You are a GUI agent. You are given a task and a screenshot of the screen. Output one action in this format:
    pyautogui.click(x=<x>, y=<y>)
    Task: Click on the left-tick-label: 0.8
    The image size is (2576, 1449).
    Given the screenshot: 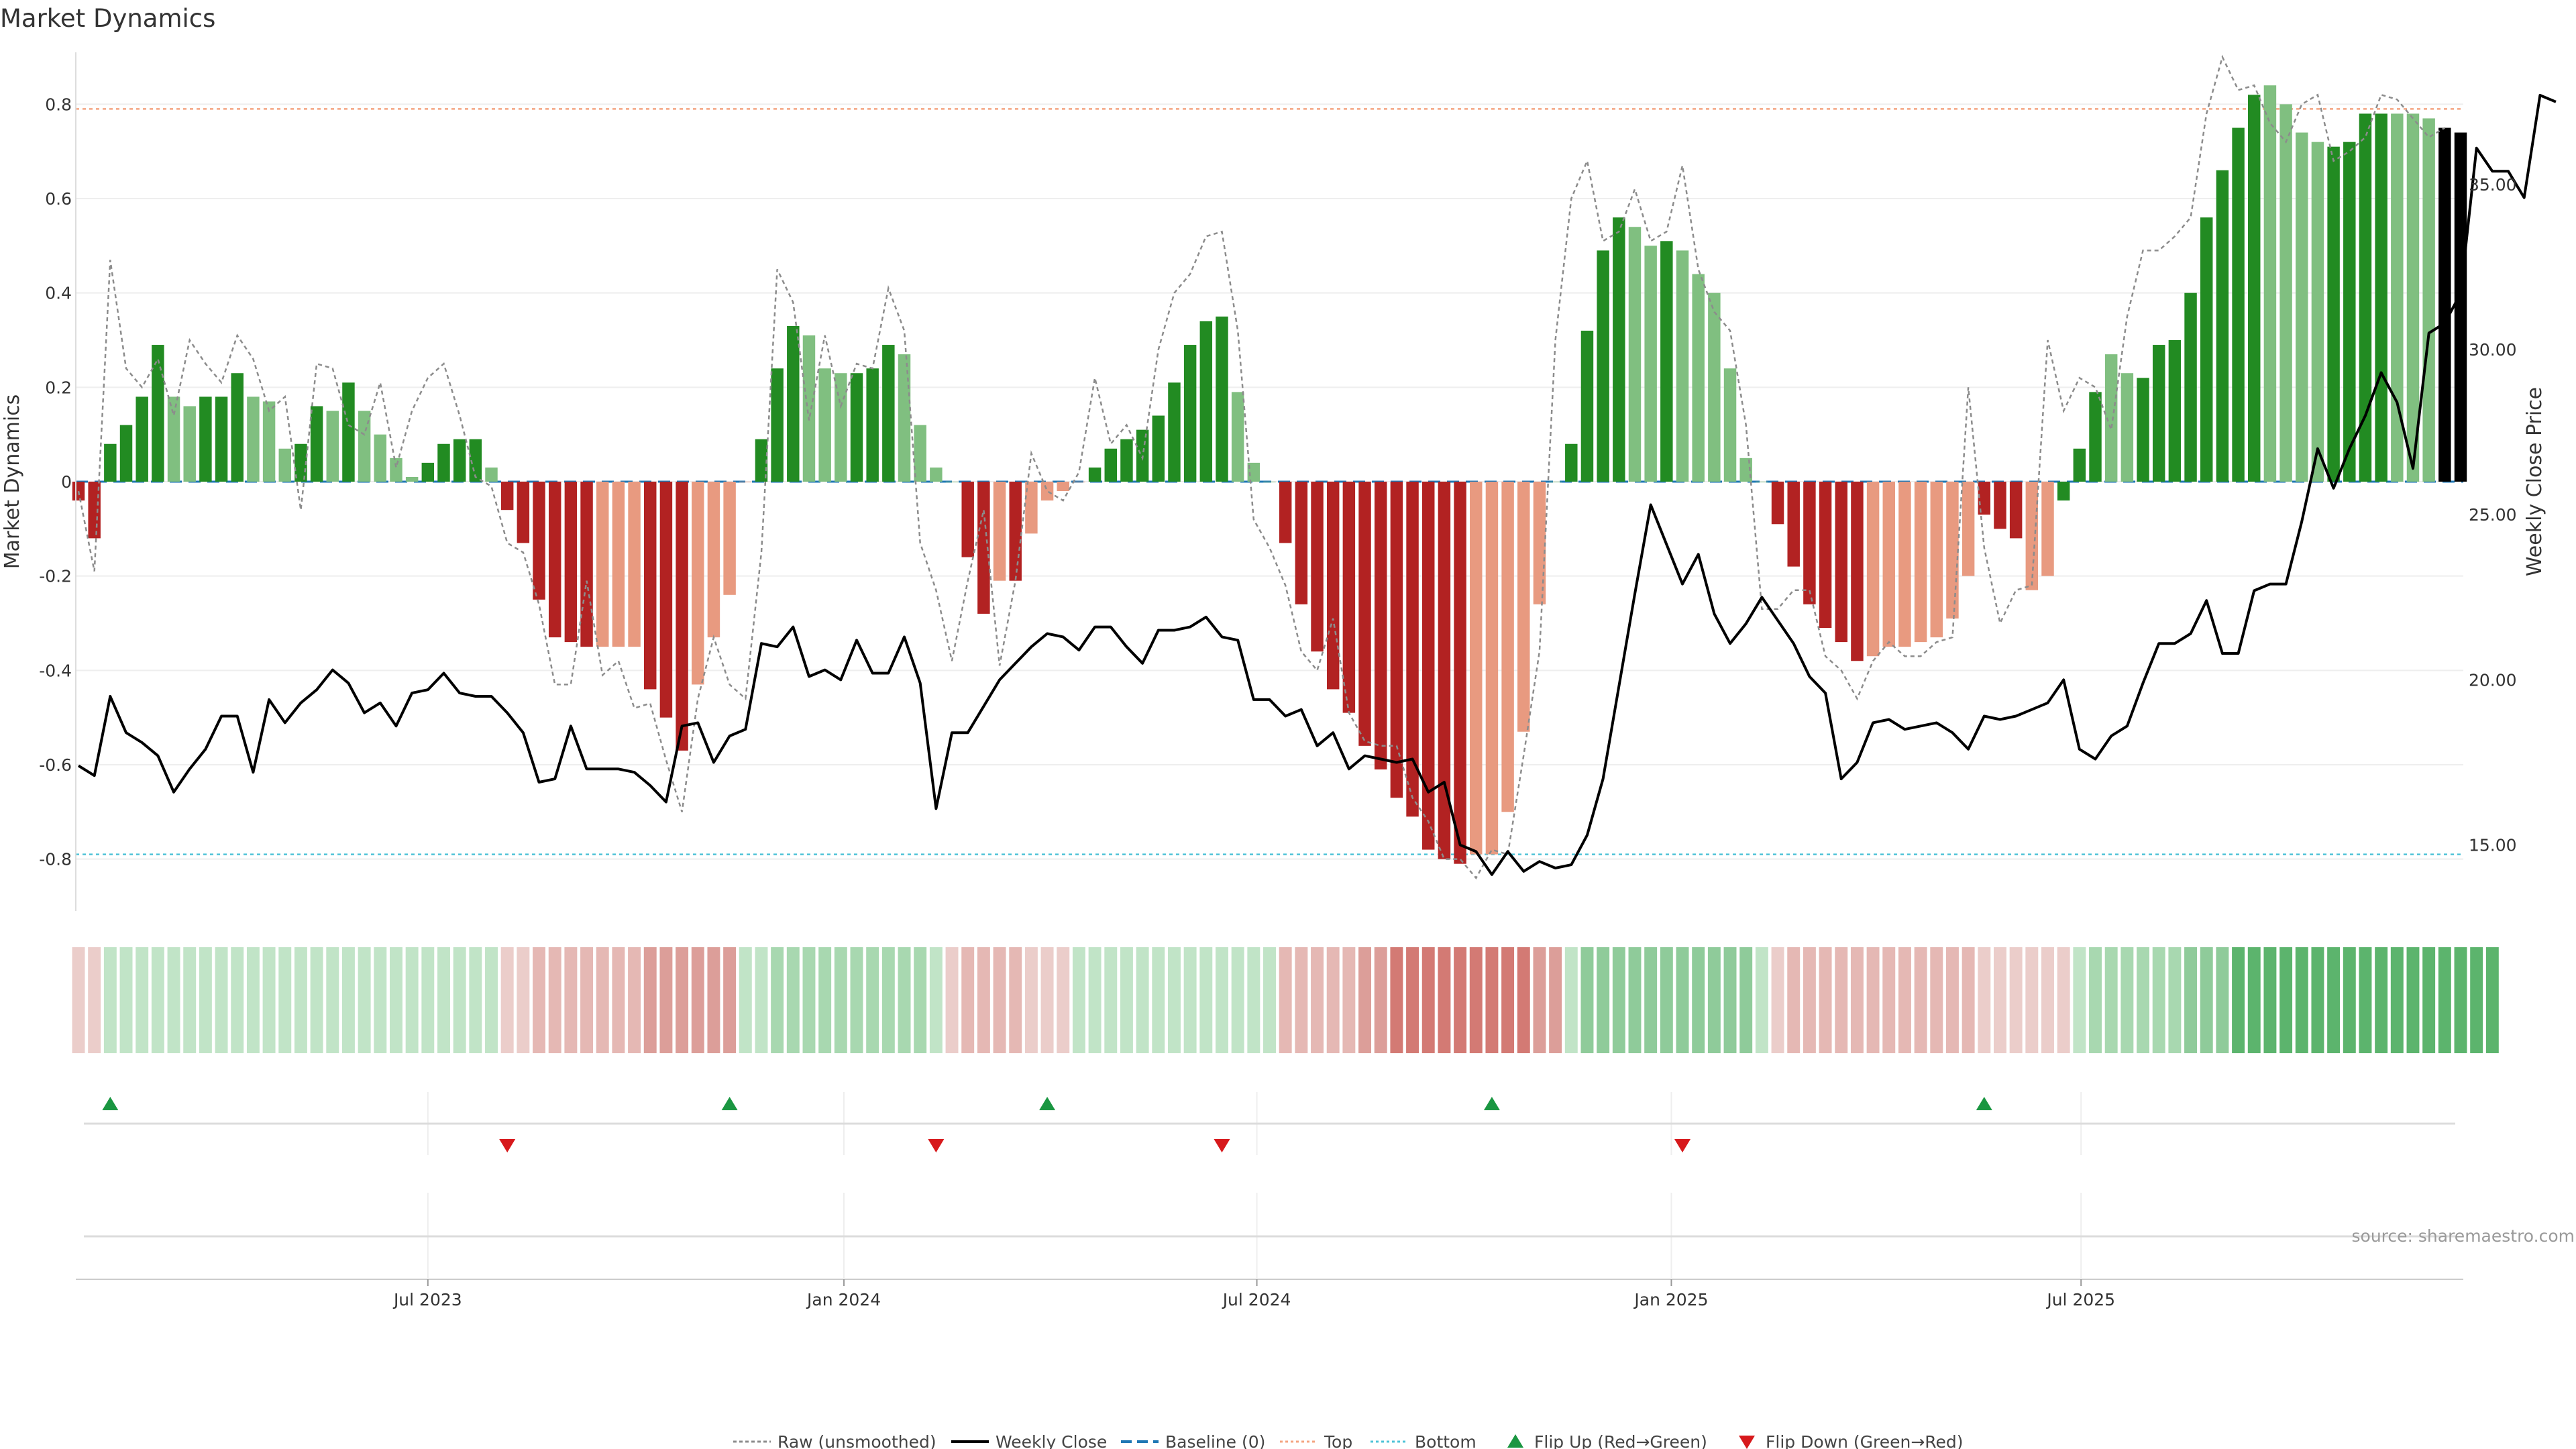 What is the action you would take?
    pyautogui.click(x=58, y=104)
    